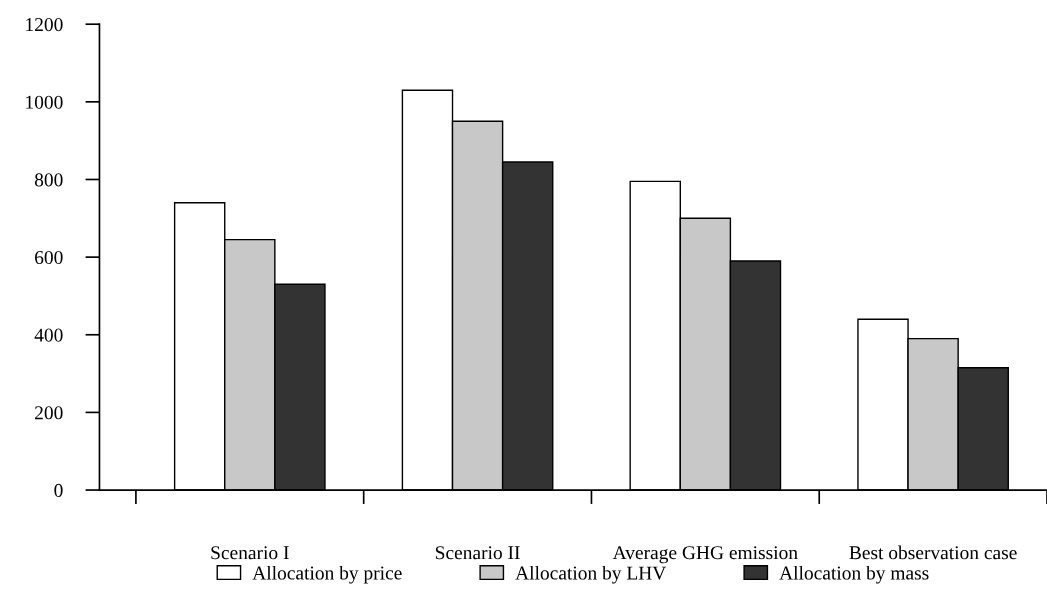 The height and width of the screenshot is (605, 1047). I want to click on x-tick-label: Scenario II, so click(477, 553).